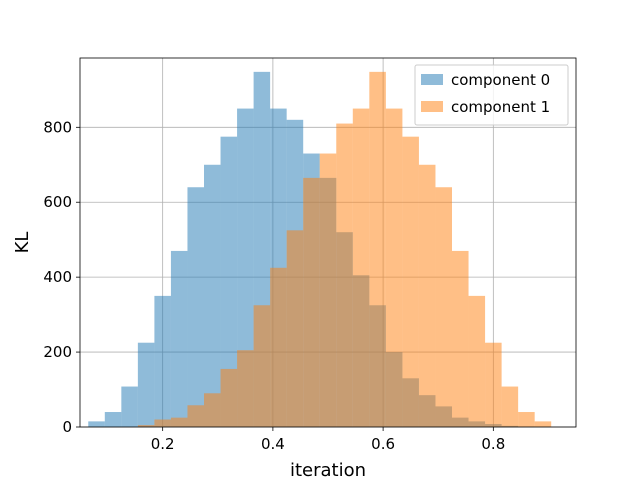  What do you see at coordinates (493, 444) in the screenshot?
I see `x-tick-label-3: 0.8` at bounding box center [493, 444].